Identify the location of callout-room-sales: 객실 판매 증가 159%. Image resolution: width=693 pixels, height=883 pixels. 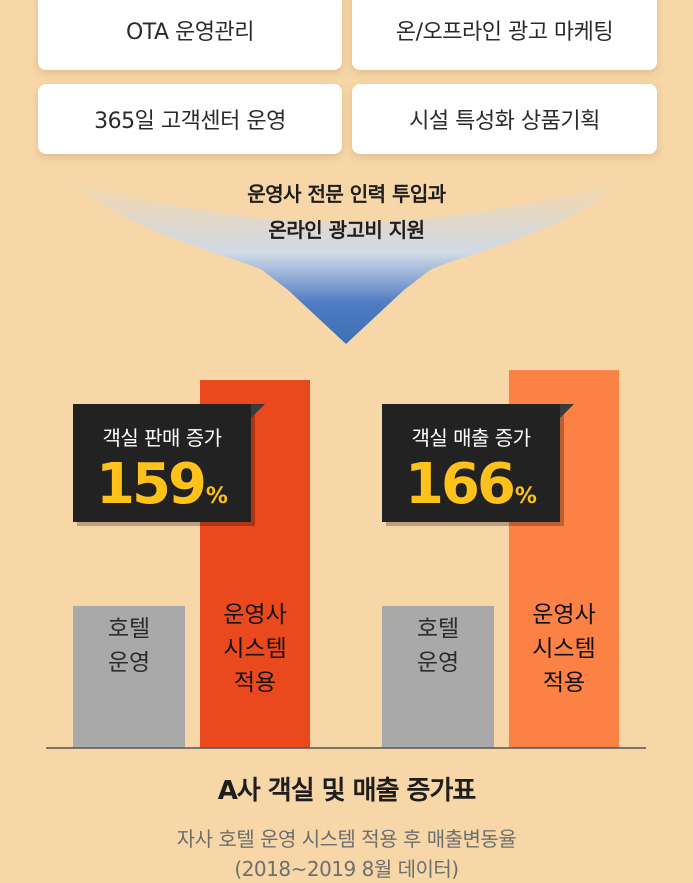
(169, 463).